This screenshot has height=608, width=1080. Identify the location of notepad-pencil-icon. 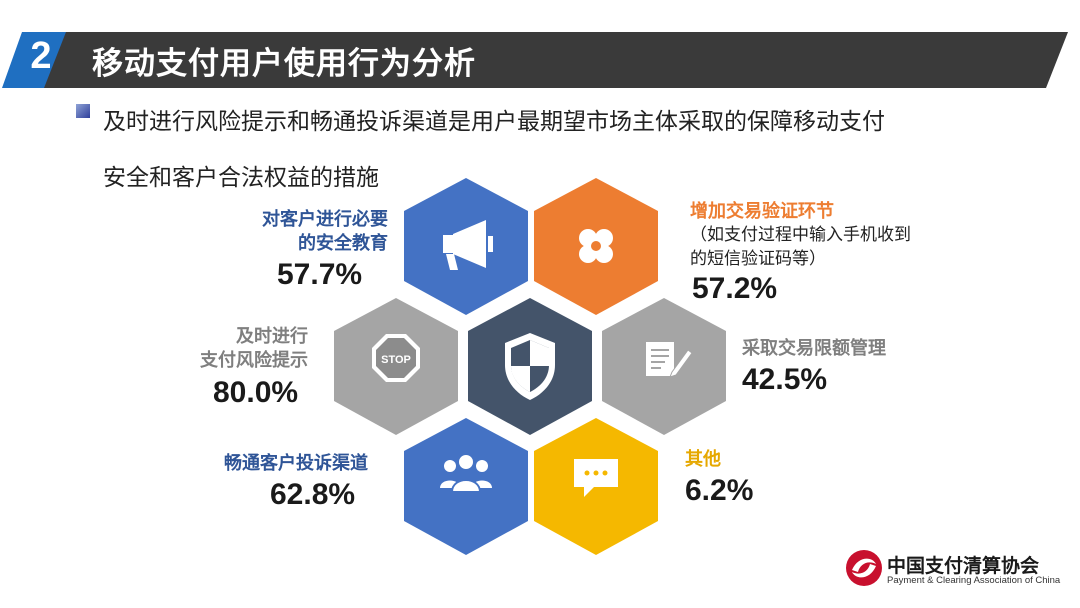
(669, 360).